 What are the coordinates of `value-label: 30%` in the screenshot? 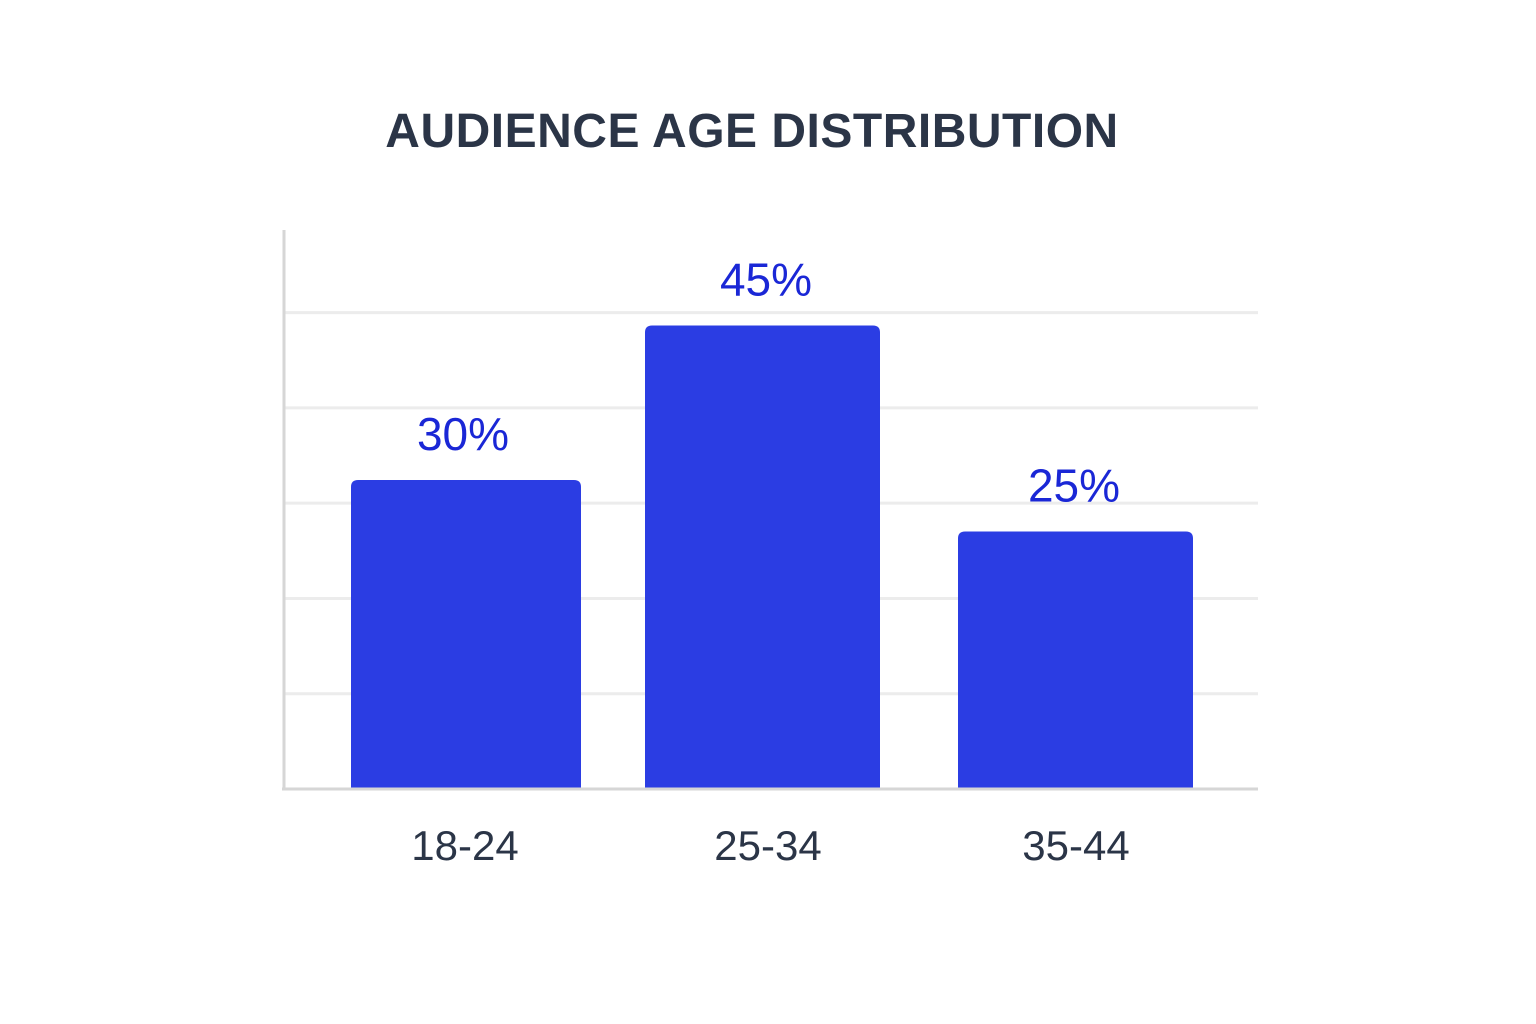 It's located at (463, 434).